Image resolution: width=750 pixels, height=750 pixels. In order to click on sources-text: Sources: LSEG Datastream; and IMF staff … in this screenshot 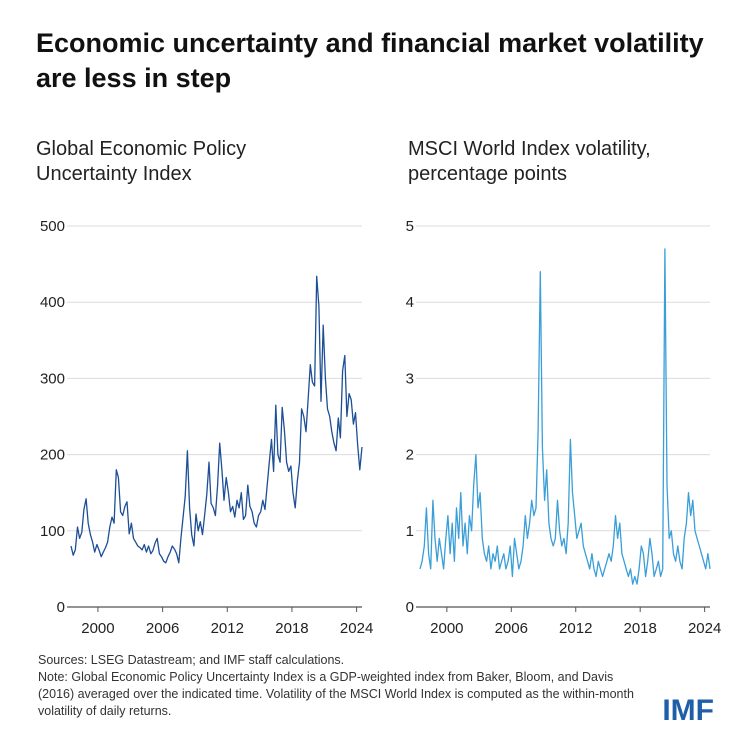, I will do `click(191, 660)`.